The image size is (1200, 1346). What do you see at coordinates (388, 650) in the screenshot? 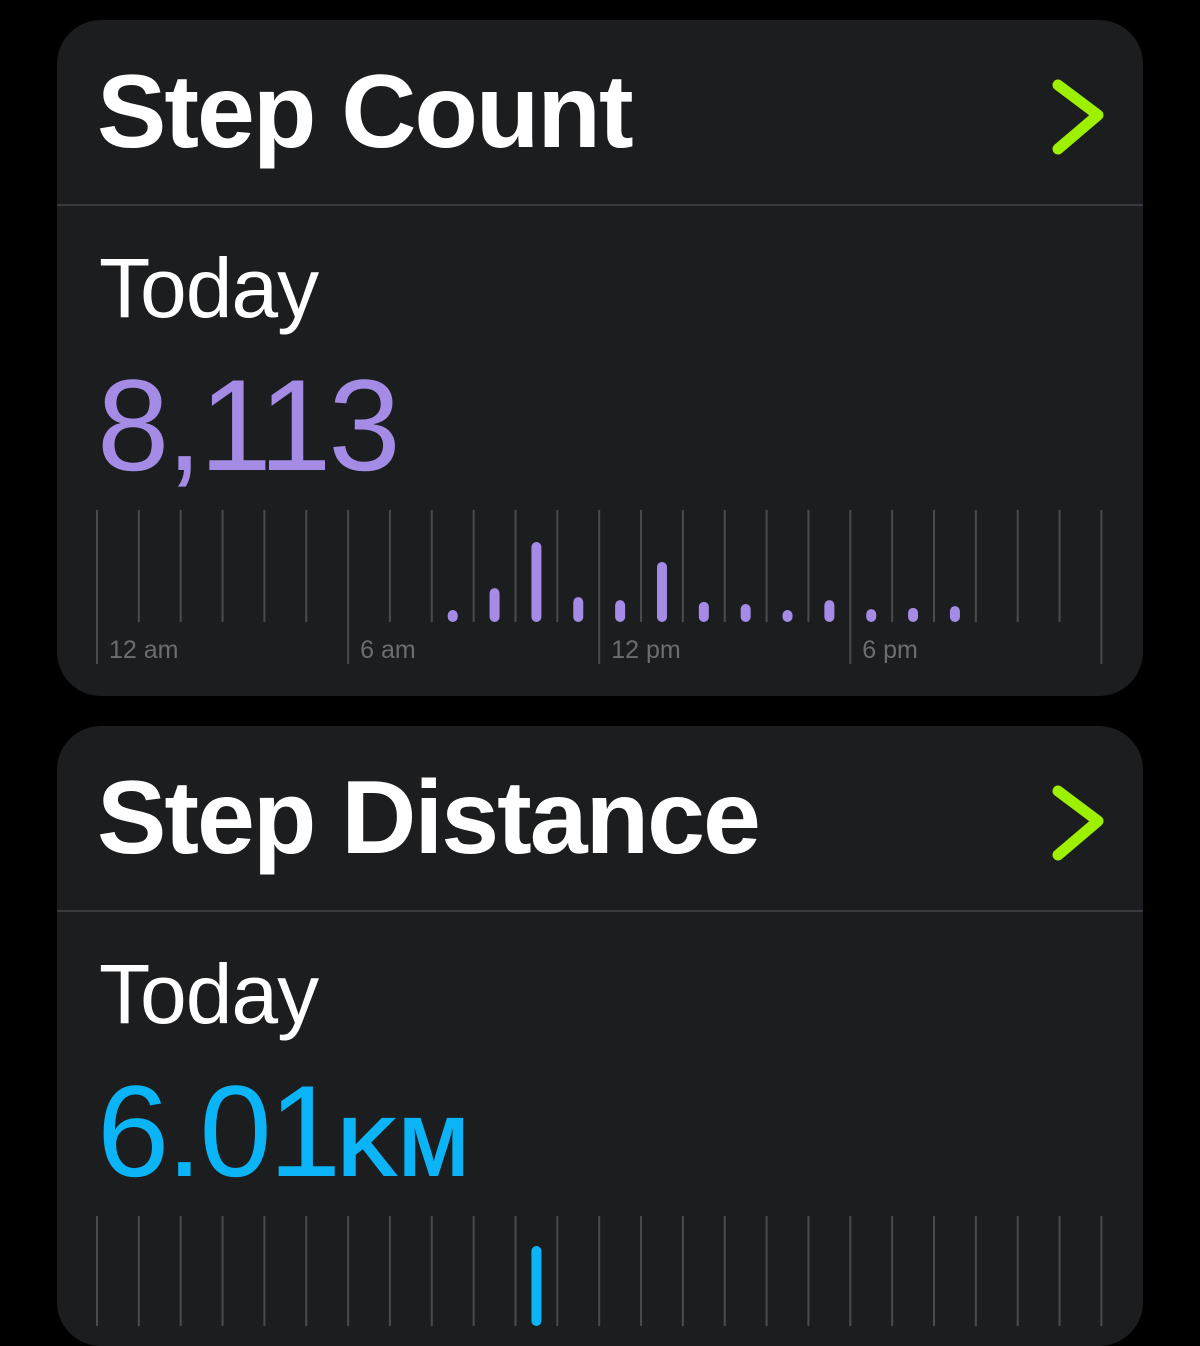
I see `x-tick-label: 6 am` at bounding box center [388, 650].